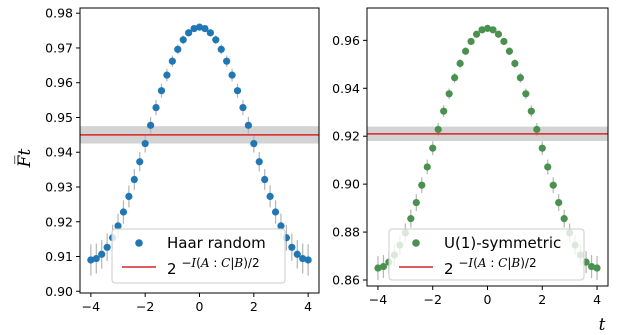 The width and height of the screenshot is (624, 335). I want to click on y-tick-label: 0.94, so click(346, 88).